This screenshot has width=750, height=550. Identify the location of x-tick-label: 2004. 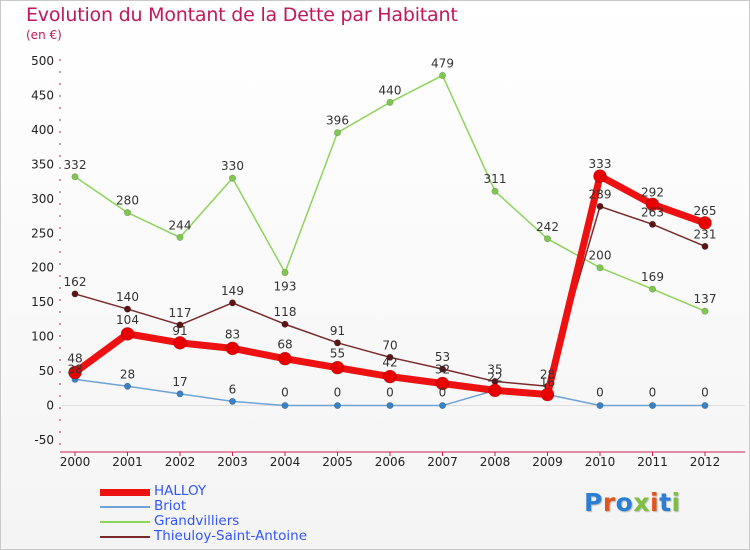
(285, 462).